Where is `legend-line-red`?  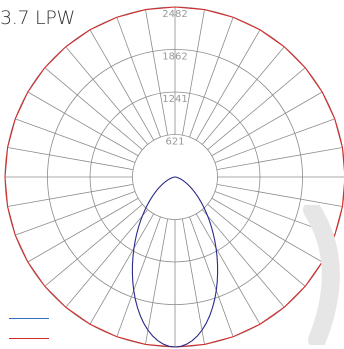 legend-line-red is located at coordinates (29, 338).